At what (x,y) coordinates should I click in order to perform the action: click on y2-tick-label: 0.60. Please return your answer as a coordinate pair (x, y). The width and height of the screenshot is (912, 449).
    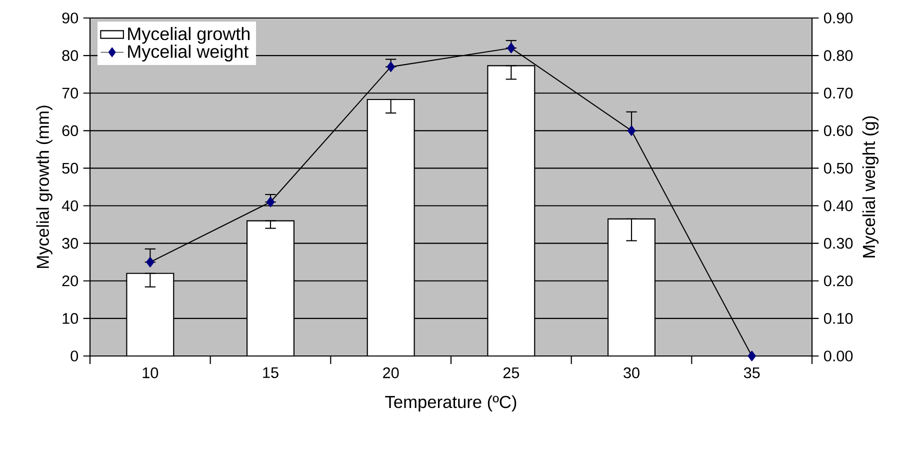
    Looking at the image, I should click on (838, 130).